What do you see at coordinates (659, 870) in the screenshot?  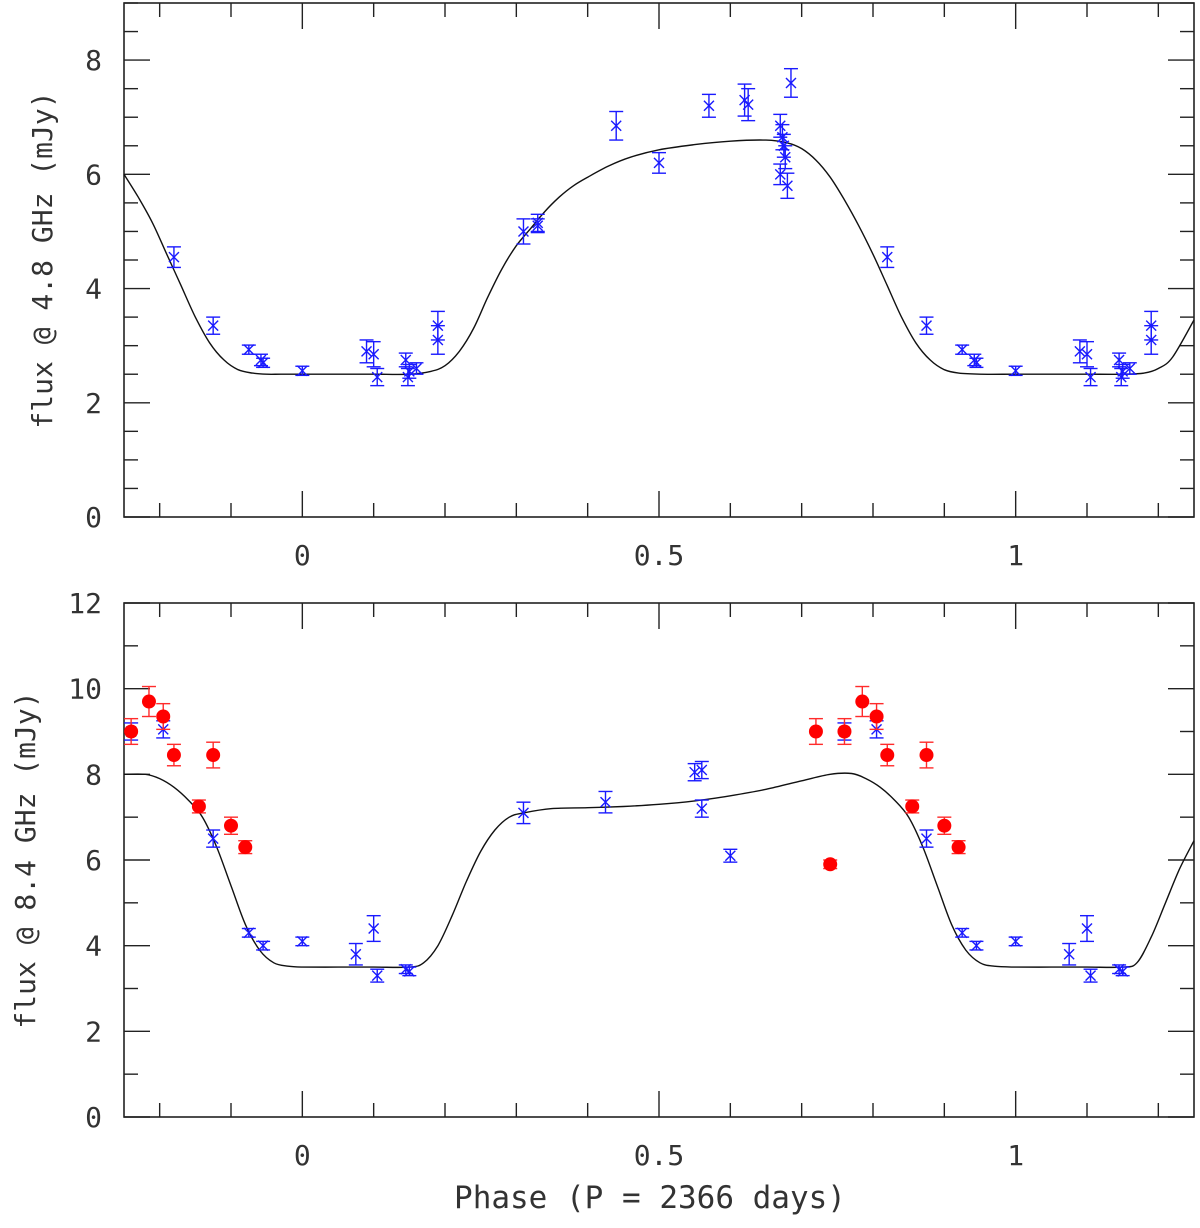 I see `model-curve-line` at bounding box center [659, 870].